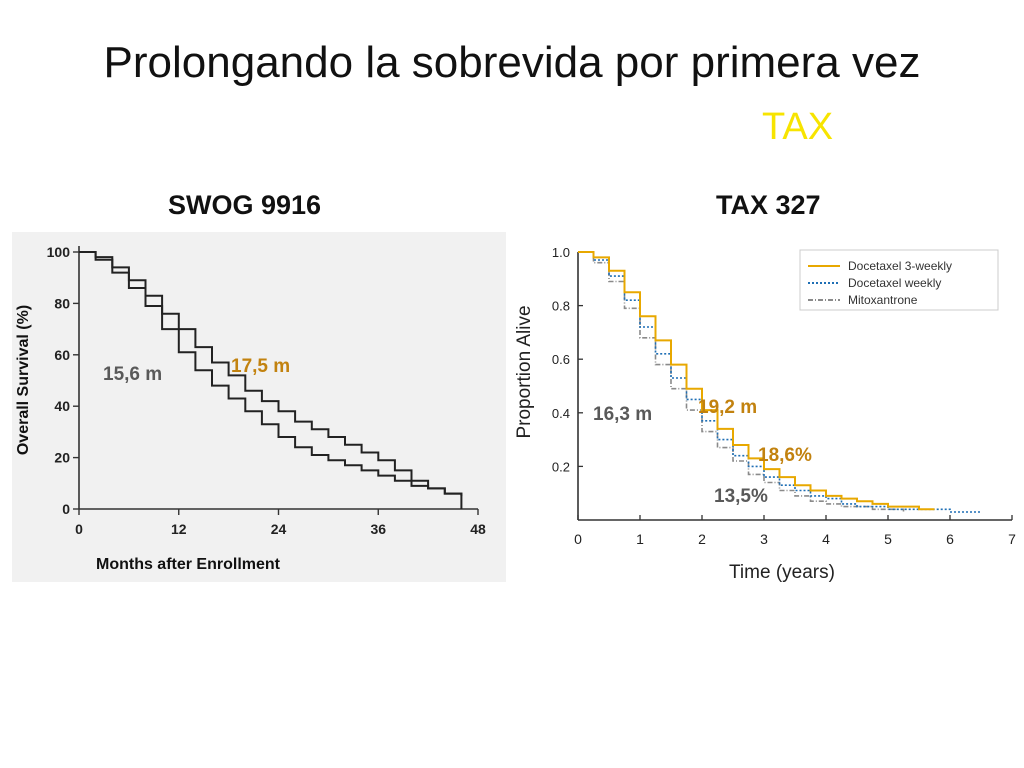 Image resolution: width=1024 pixels, height=768 pixels. Describe the element at coordinates (561, 413) in the screenshot. I see `tax327-y-tick-label: 0.4` at that location.